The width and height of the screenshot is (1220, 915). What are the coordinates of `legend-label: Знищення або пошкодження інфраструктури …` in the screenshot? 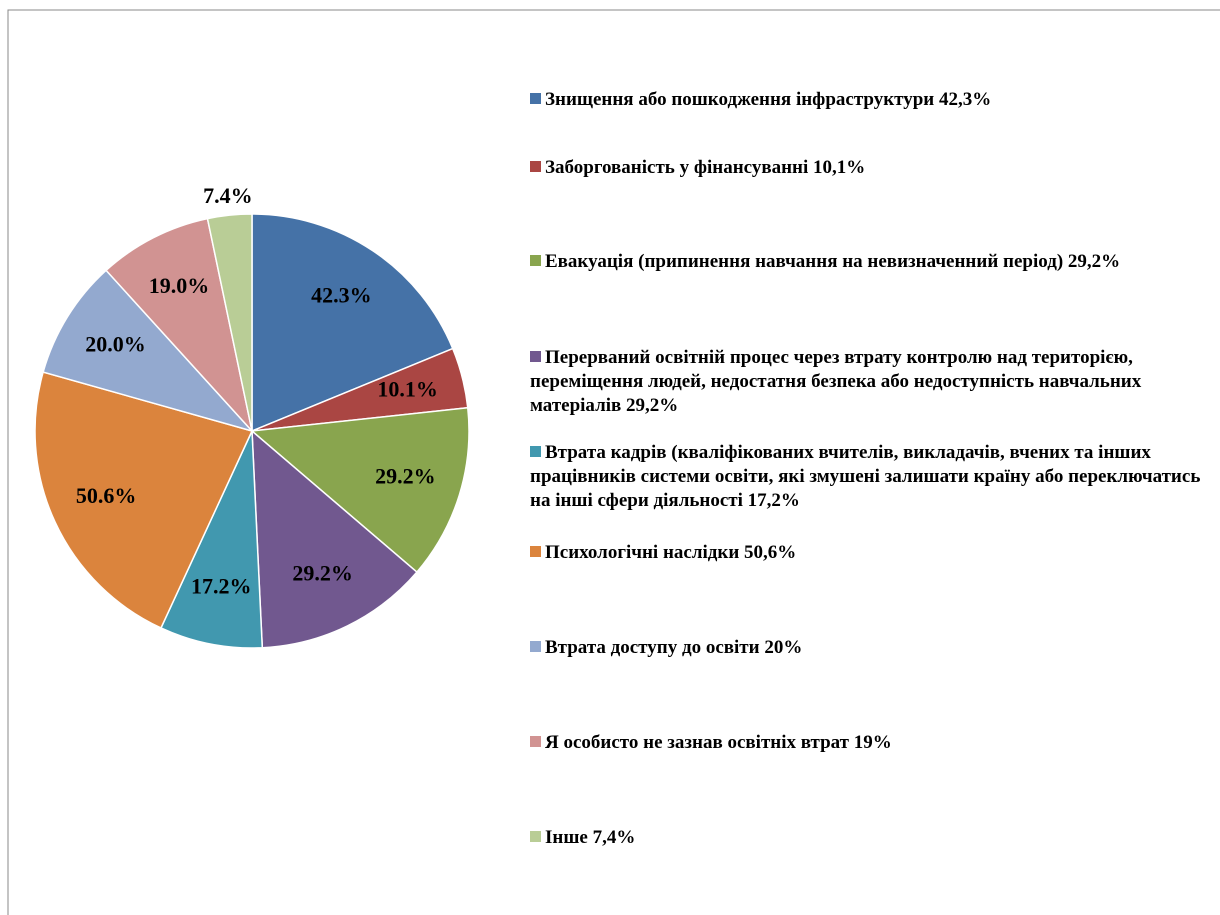 It's located at (768, 99).